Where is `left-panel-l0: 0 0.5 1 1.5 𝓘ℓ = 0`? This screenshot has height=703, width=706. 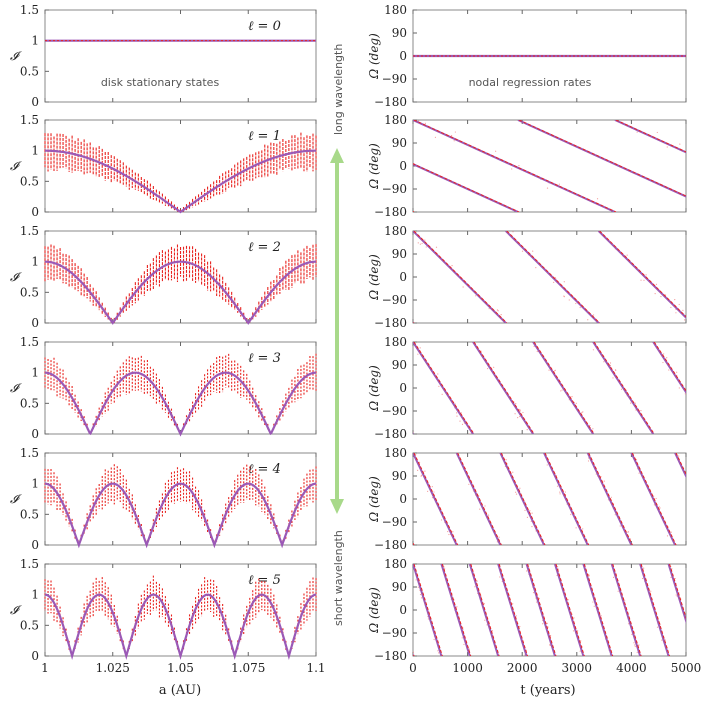
left-panel-l0: 0 0.5 1 1.5 𝓘ℓ = 0 is located at coordinates (163, 56).